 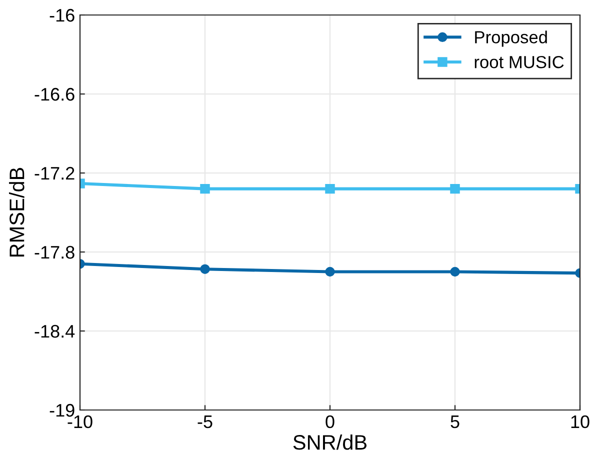 I want to click on y-tick-label: -19, so click(x=62, y=410).